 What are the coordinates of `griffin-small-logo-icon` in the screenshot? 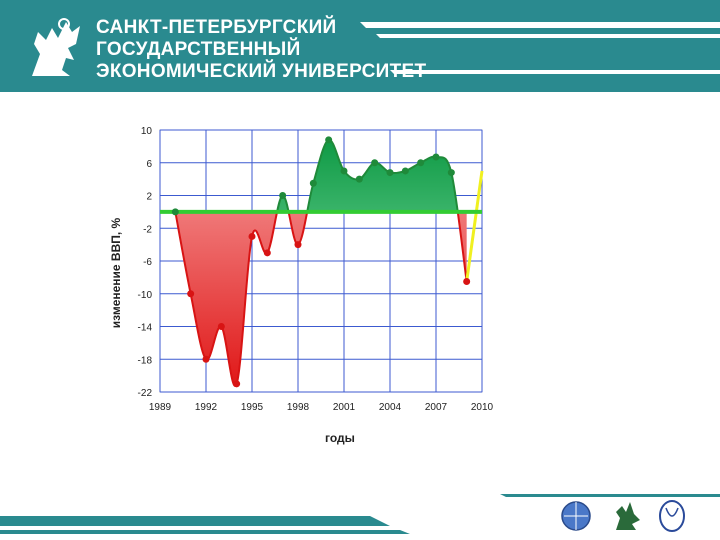 It's located at (628, 516).